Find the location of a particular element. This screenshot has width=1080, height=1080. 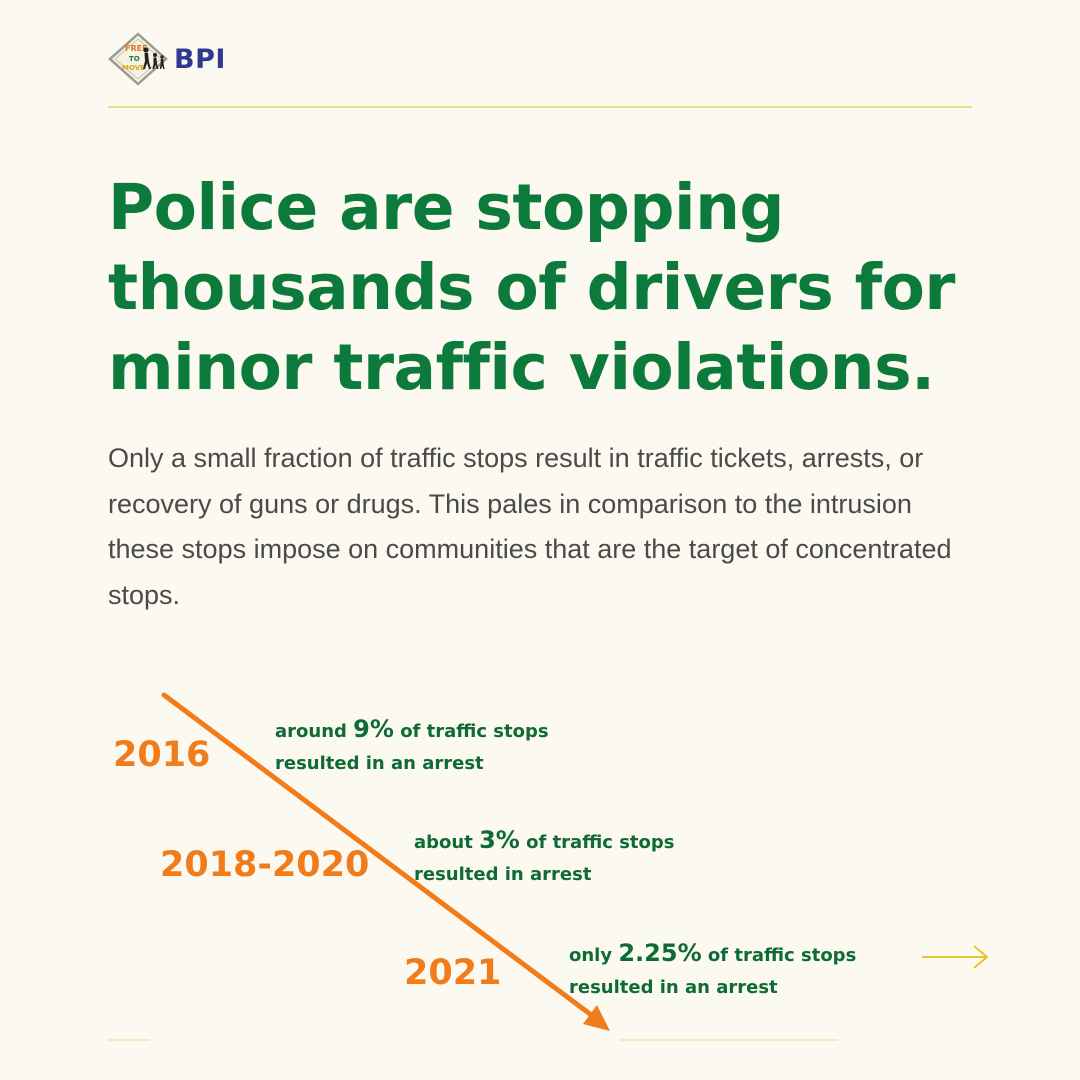

year-label-2016: 2016 is located at coordinates (162, 755).